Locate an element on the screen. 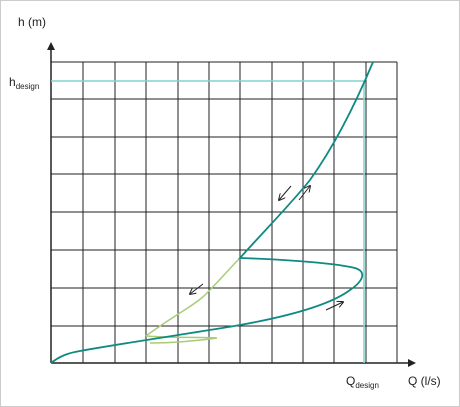 The height and width of the screenshot is (407, 460). symbol: Q is located at coordinates (350, 381).